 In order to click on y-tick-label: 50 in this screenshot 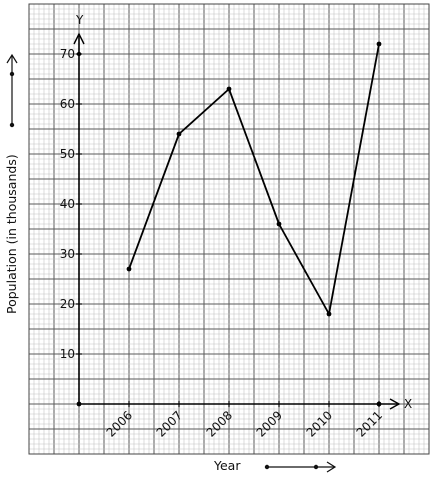, I will do `click(67, 154)`.